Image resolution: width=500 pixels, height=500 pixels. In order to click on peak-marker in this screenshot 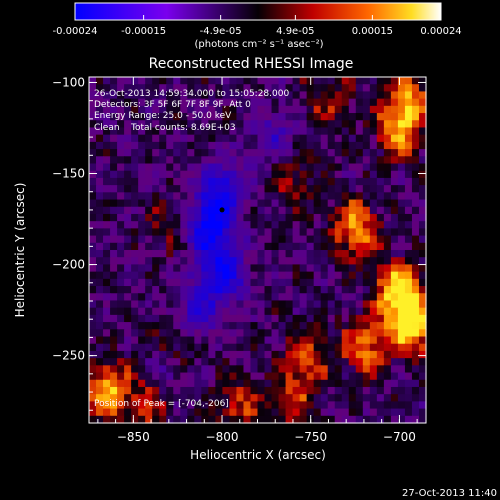, I will do `click(222, 210)`.